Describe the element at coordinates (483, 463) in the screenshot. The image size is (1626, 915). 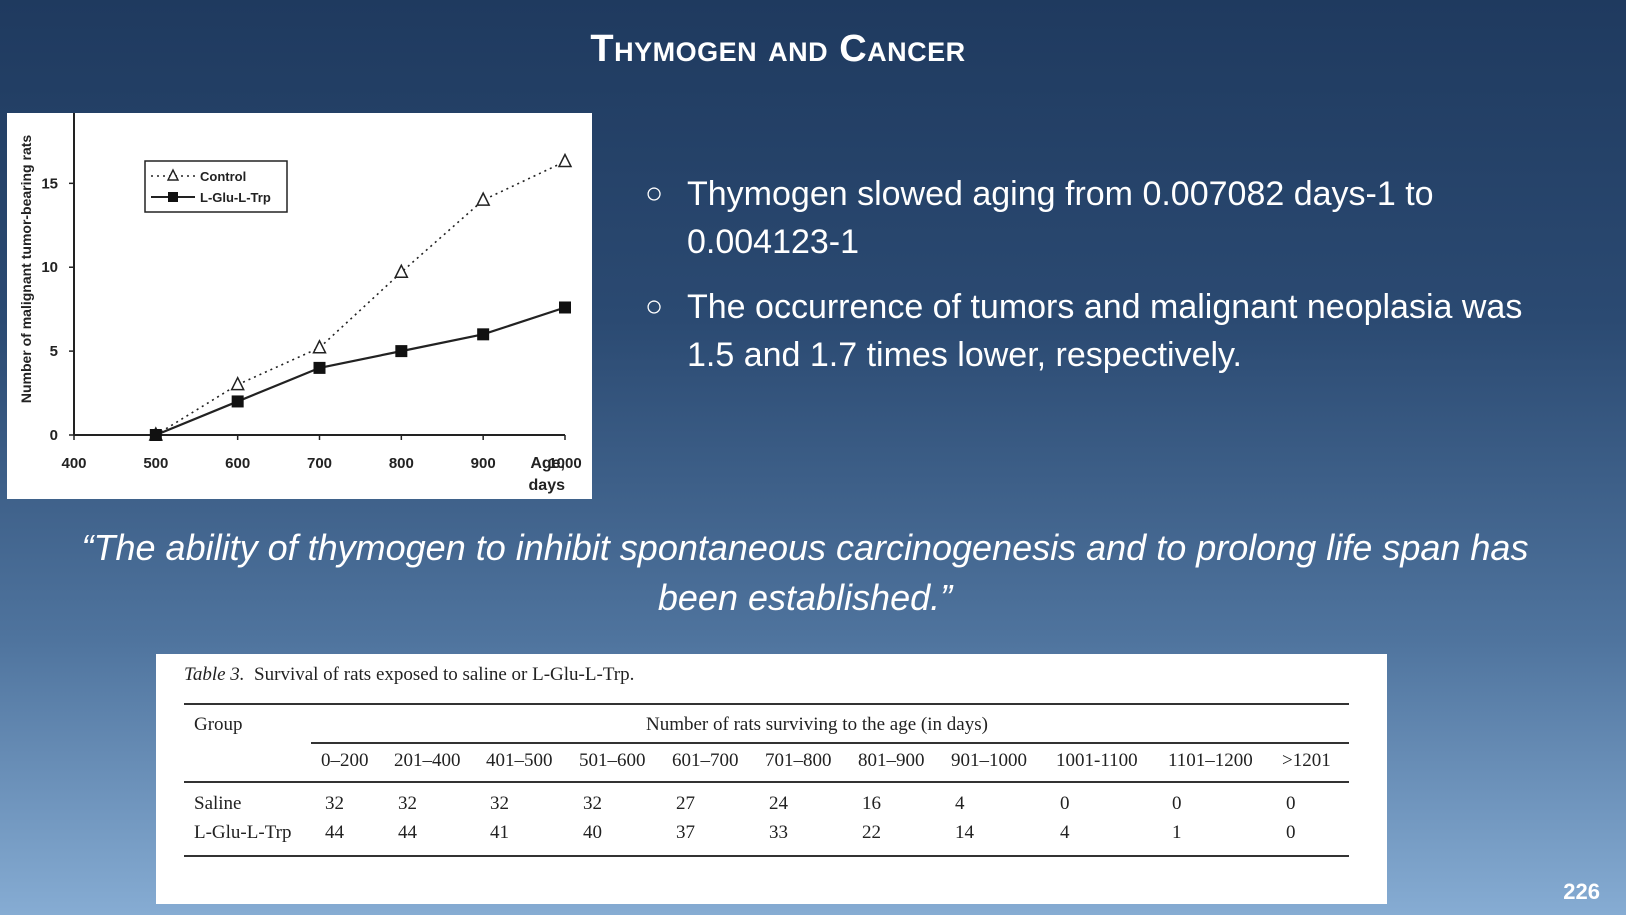
I see `x-tick-label: 900` at that location.